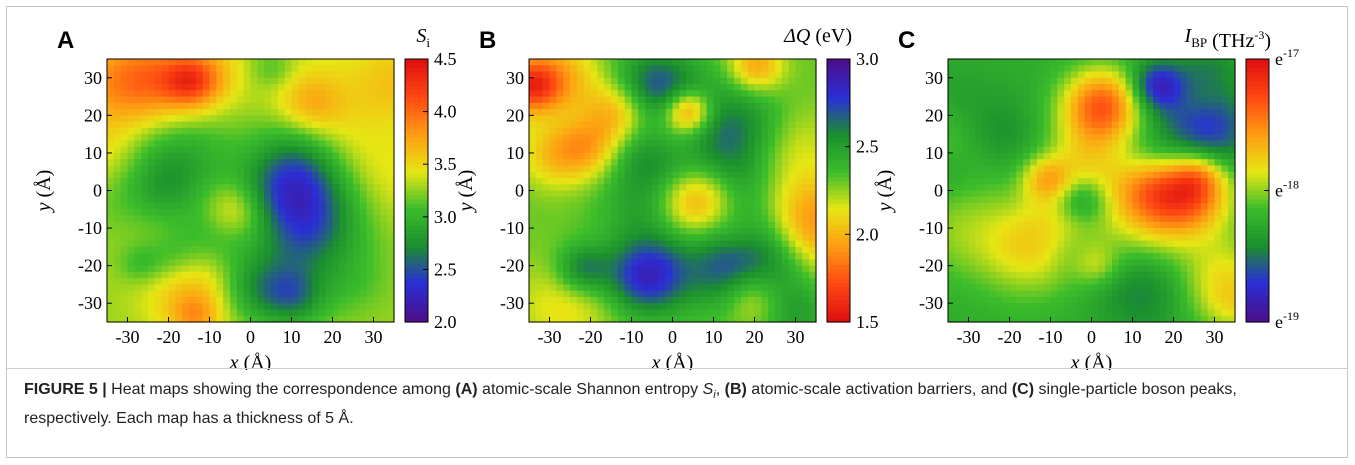  Describe the element at coordinates (430, 178) in the screenshot. I see `colorbar: 4.54.03.53.02.52.0Si` at that location.